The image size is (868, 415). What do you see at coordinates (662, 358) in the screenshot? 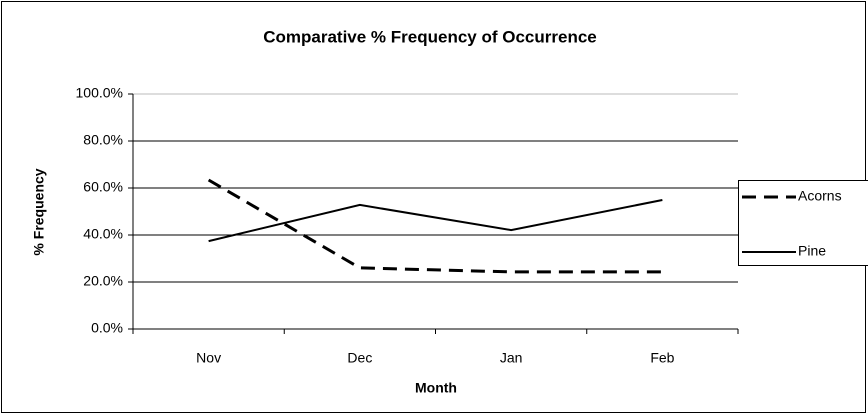
I see `x-tick-label: Feb` at bounding box center [662, 358].